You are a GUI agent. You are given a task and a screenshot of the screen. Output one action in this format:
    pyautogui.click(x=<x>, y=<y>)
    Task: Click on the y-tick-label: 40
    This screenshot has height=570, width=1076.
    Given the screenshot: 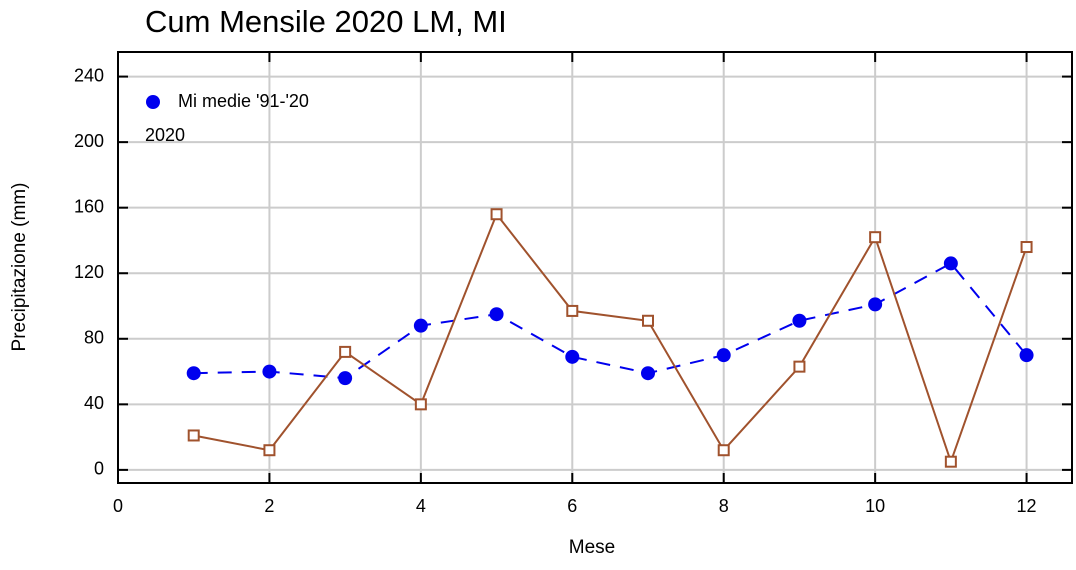 What is the action you would take?
    pyautogui.click(x=94, y=403)
    